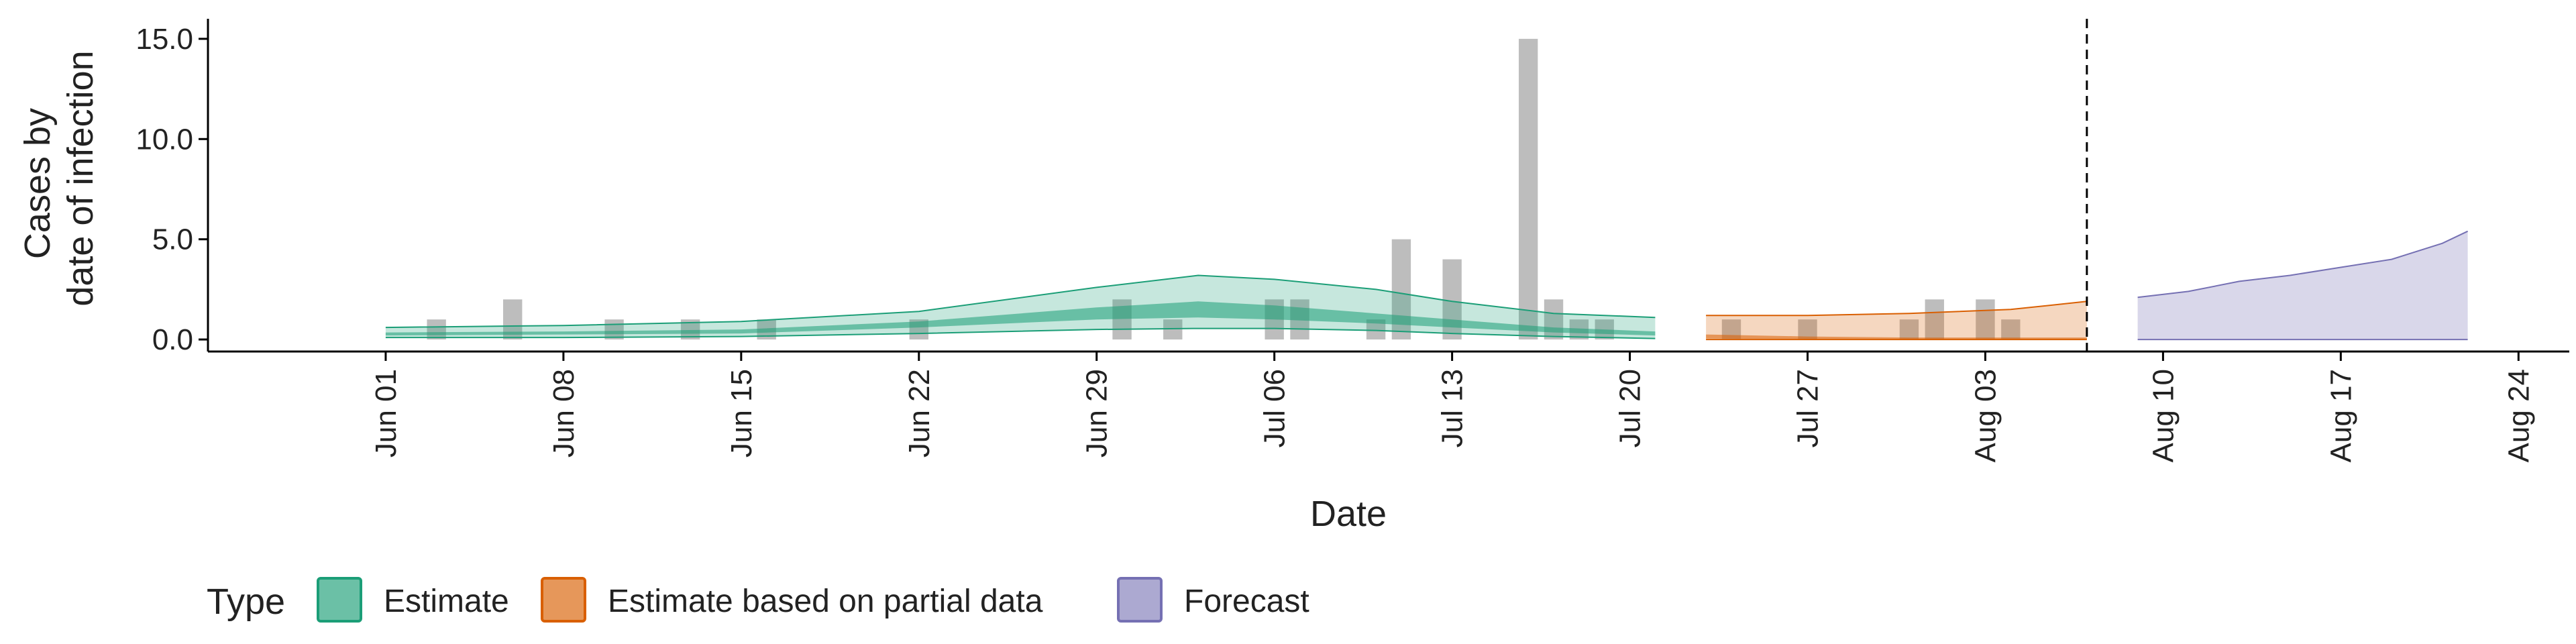 The height and width of the screenshot is (644, 2576). Describe the element at coordinates (59, 178) in the screenshot. I see `y-axis-label: Cases by date of infection` at that location.